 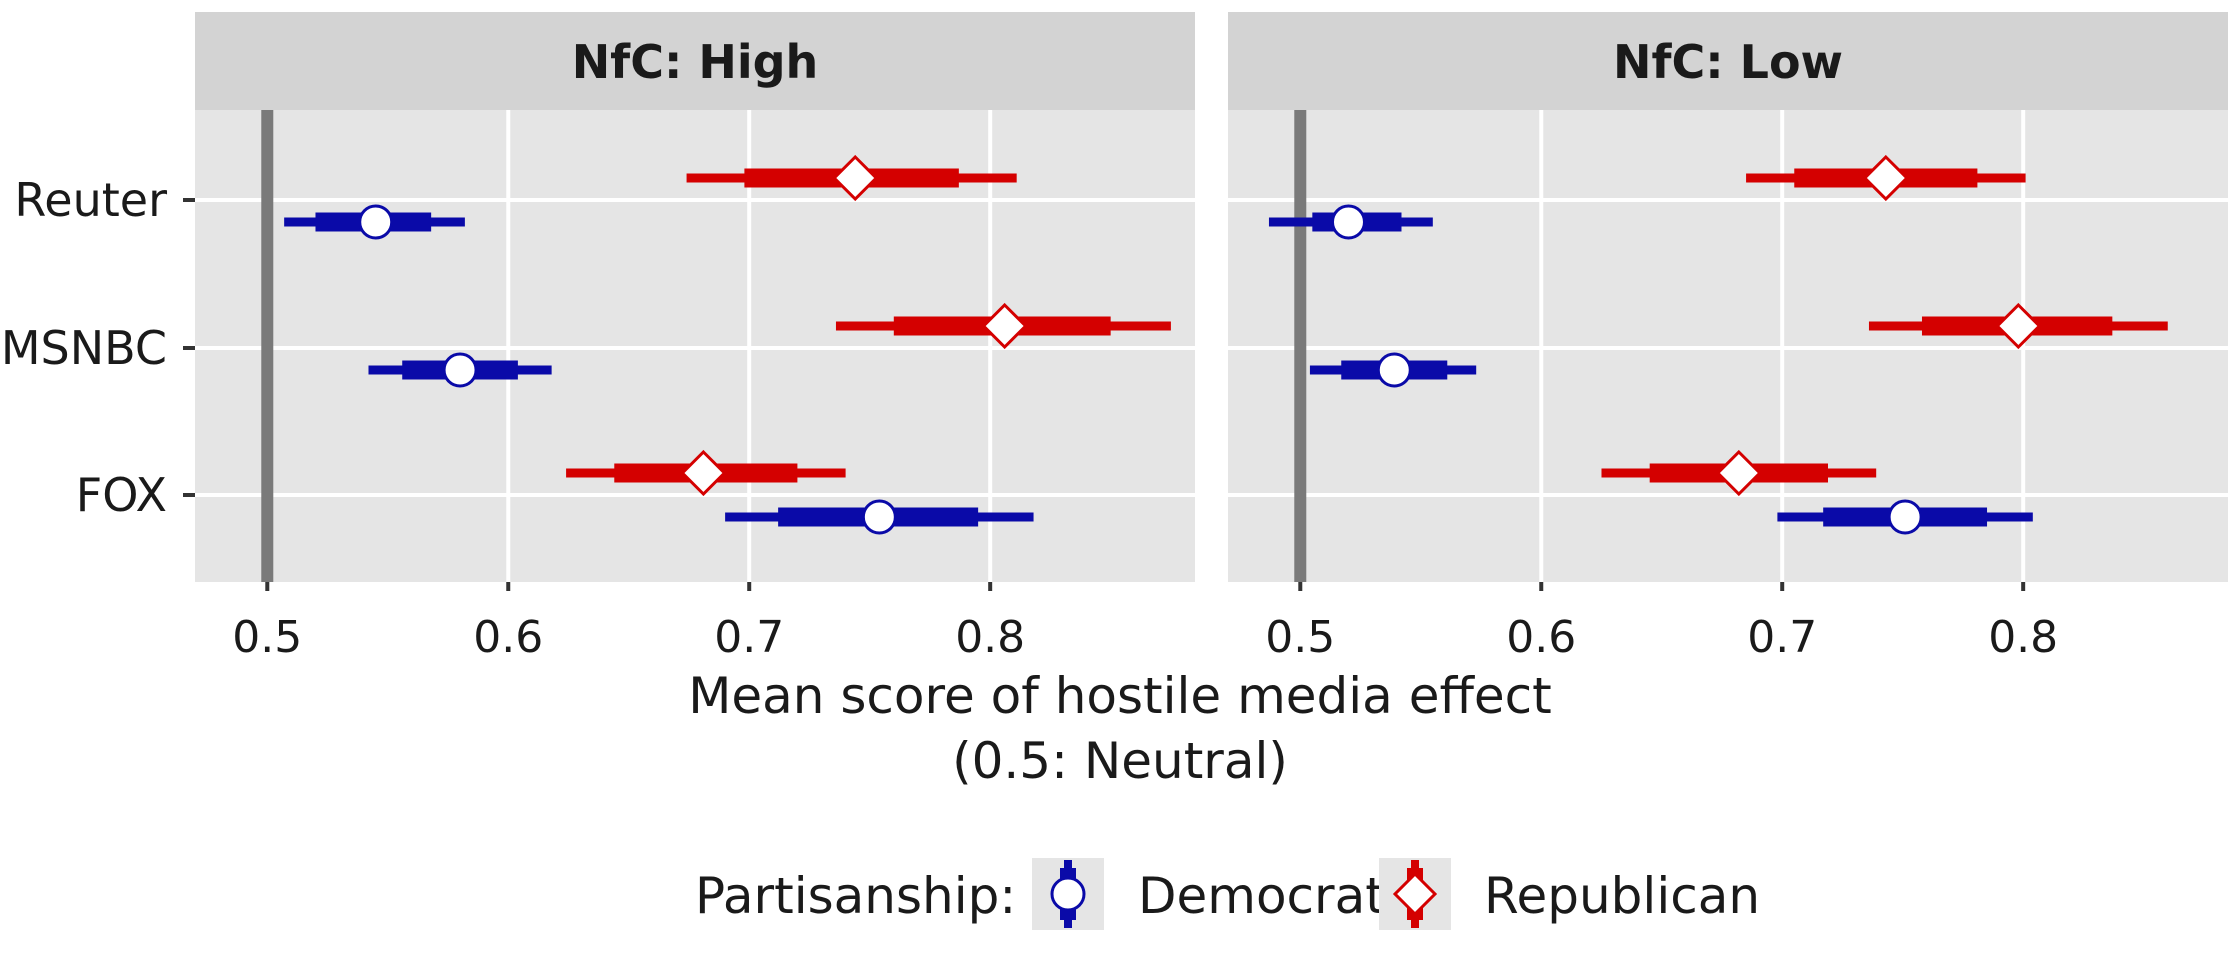 I want to click on legend: Partisanship: Democrat Republican, so click(x=1227, y=894).